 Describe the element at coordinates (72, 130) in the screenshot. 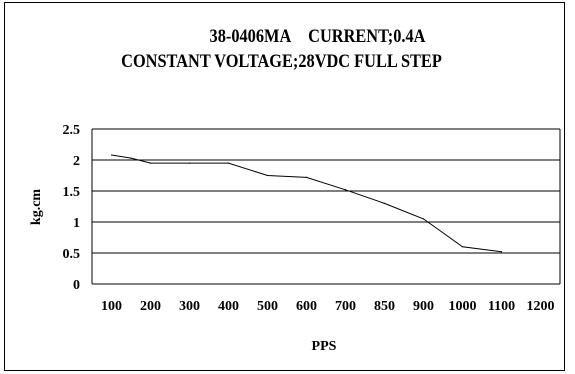

I see `y-tick-label-5: 2.5` at that location.